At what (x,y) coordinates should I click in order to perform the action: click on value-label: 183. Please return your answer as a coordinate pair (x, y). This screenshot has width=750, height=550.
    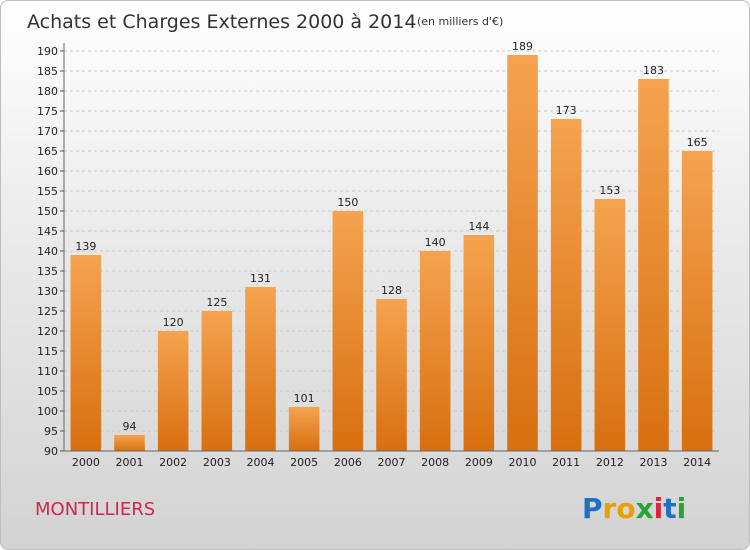
    Looking at the image, I should click on (653, 70).